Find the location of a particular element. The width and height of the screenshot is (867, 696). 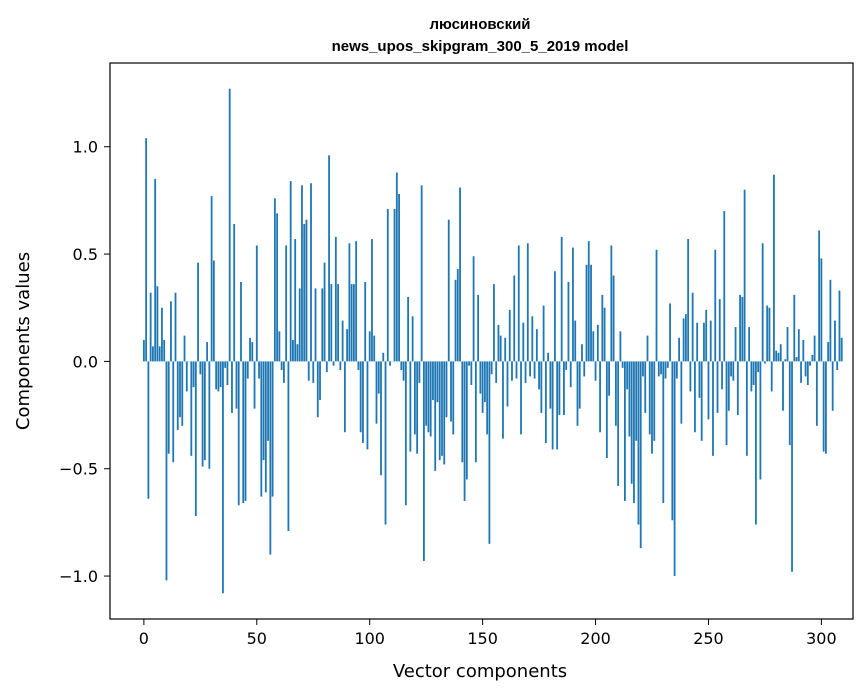

x-axis-label: Vector components is located at coordinates (480, 671).